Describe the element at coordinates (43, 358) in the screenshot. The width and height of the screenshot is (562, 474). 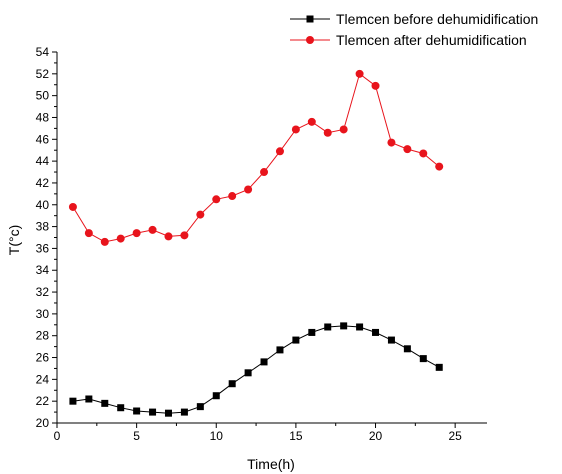
I see `y-tick-label: 26` at that location.